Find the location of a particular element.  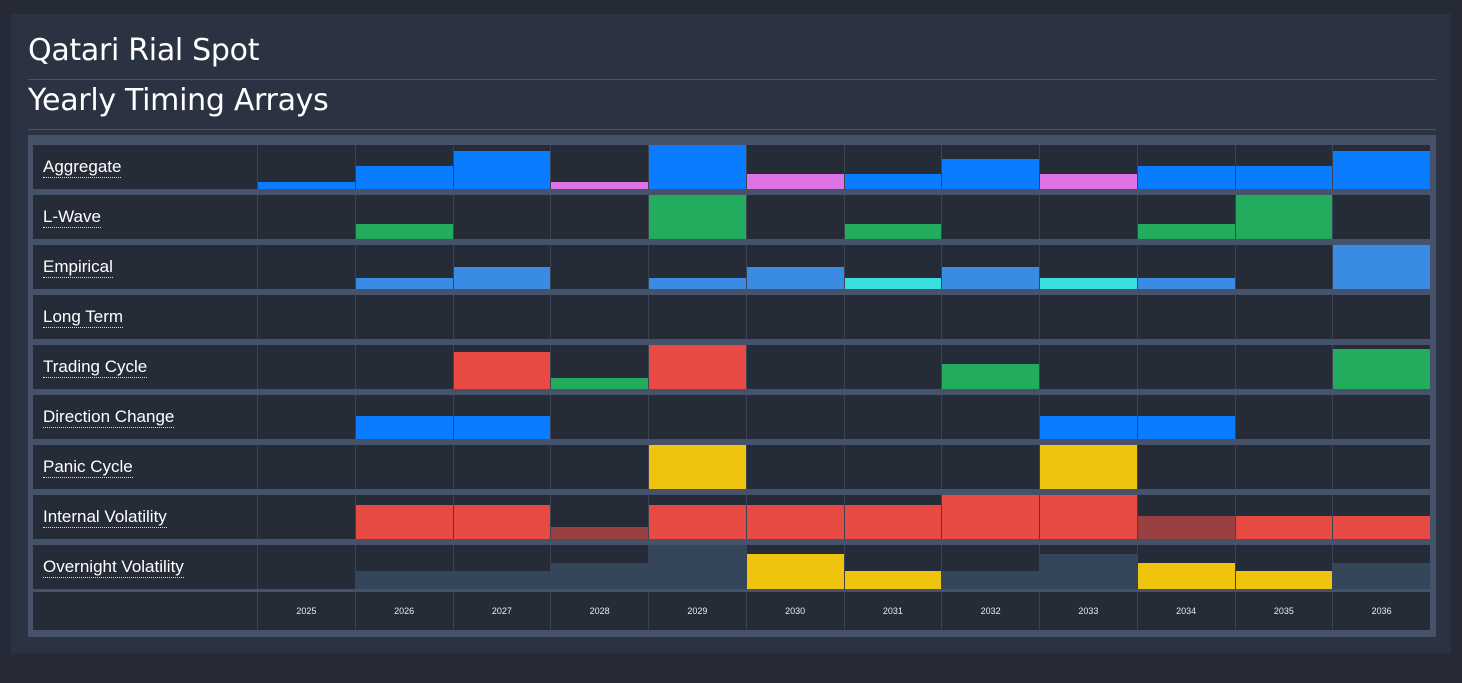

cell-panic-cycle-2026 is located at coordinates (403, 467).